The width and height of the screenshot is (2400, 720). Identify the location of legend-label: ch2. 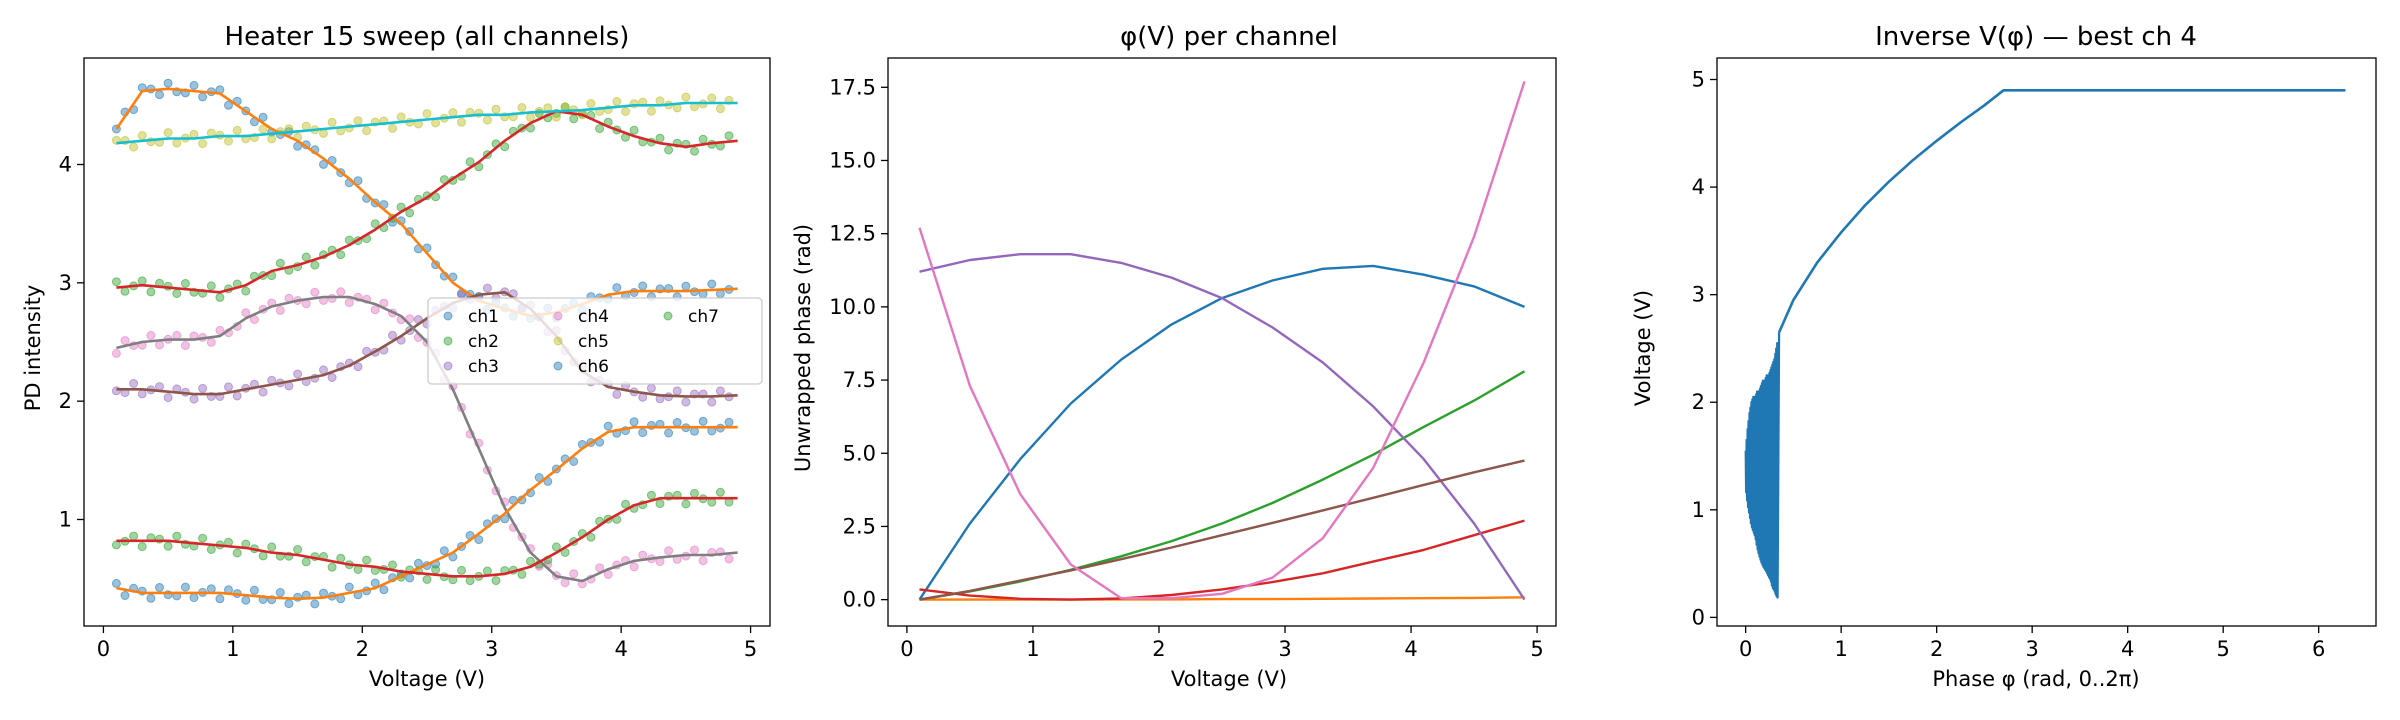
(483, 342).